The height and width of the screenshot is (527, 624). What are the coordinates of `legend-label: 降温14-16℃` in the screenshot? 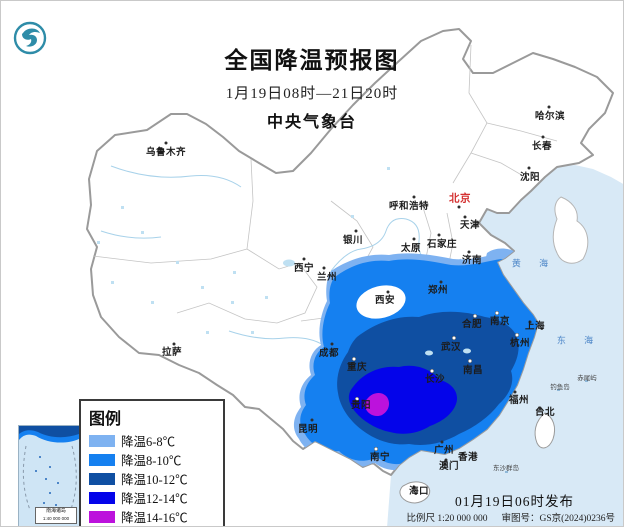 It's located at (154, 518).